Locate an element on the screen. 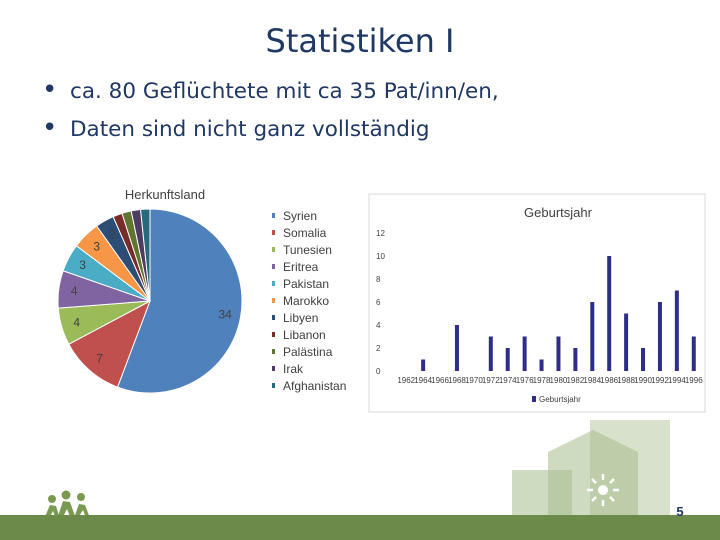 The image size is (720, 540). legend-item: Libanon is located at coordinates (309, 335).